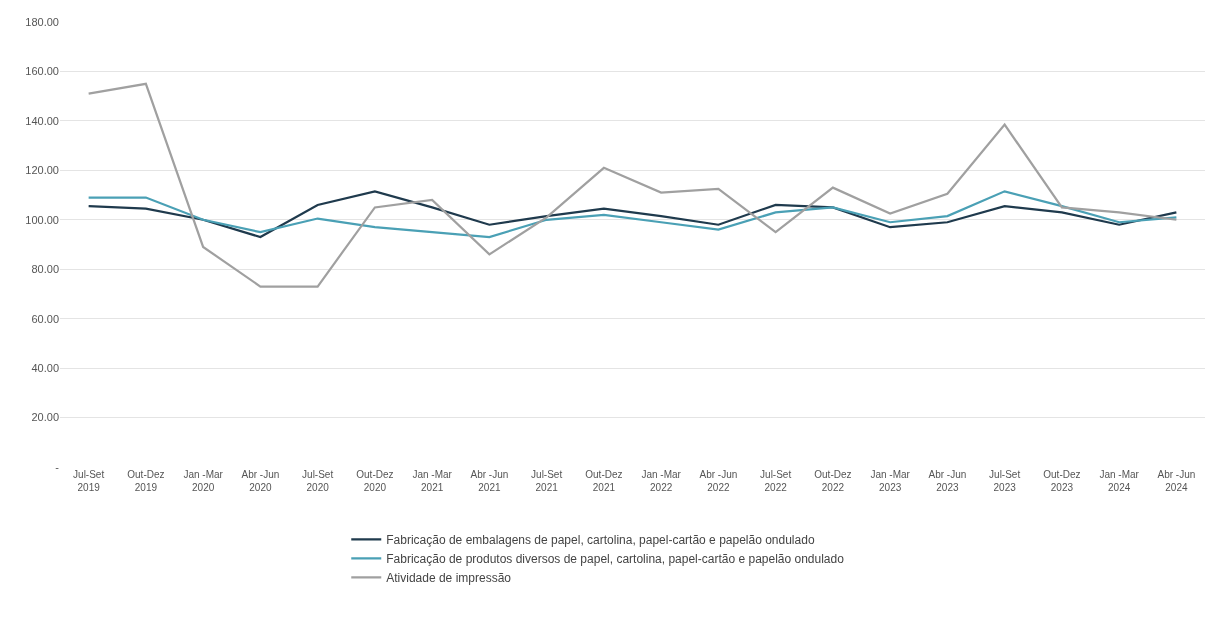 The image size is (1220, 617). Describe the element at coordinates (318, 481) in the screenshot. I see `x-tick-label: Jul-Set 2020` at that location.